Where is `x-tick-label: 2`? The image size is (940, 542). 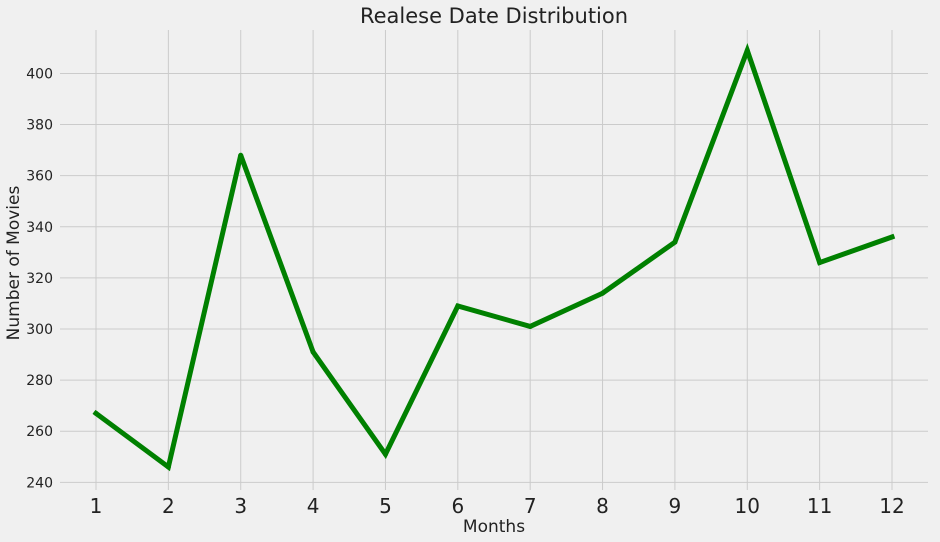
x-tick-label: 2 is located at coordinates (168, 506).